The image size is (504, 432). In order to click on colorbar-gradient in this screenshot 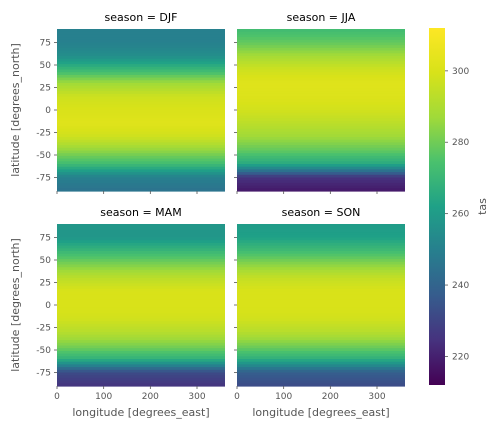, I will do `click(437, 206)`.